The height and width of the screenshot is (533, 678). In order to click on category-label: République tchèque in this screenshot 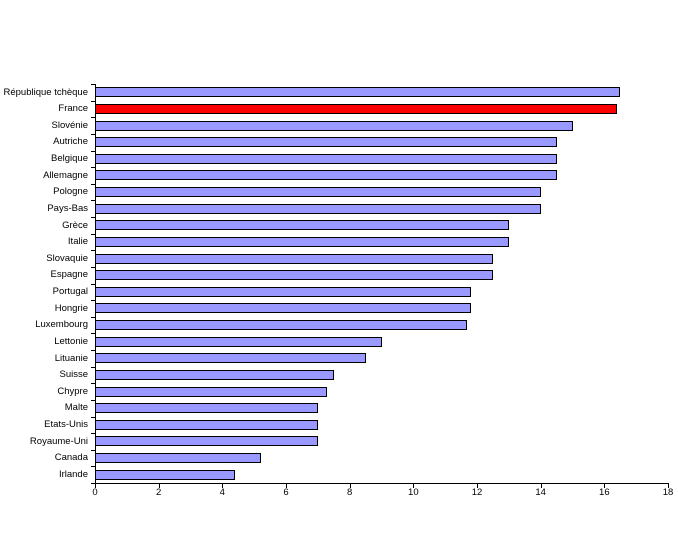, I will do `click(45, 92)`.